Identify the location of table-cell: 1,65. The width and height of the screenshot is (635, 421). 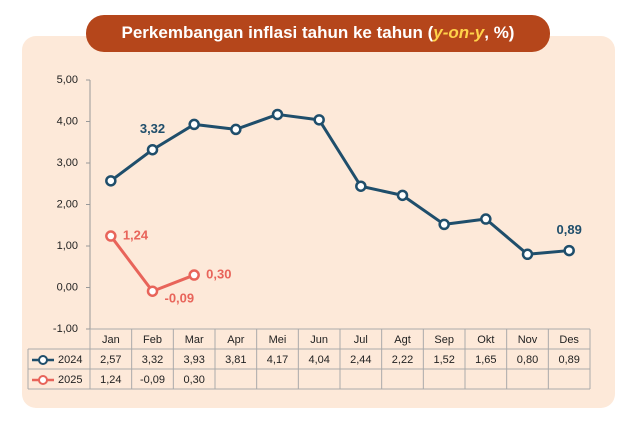
(485, 360).